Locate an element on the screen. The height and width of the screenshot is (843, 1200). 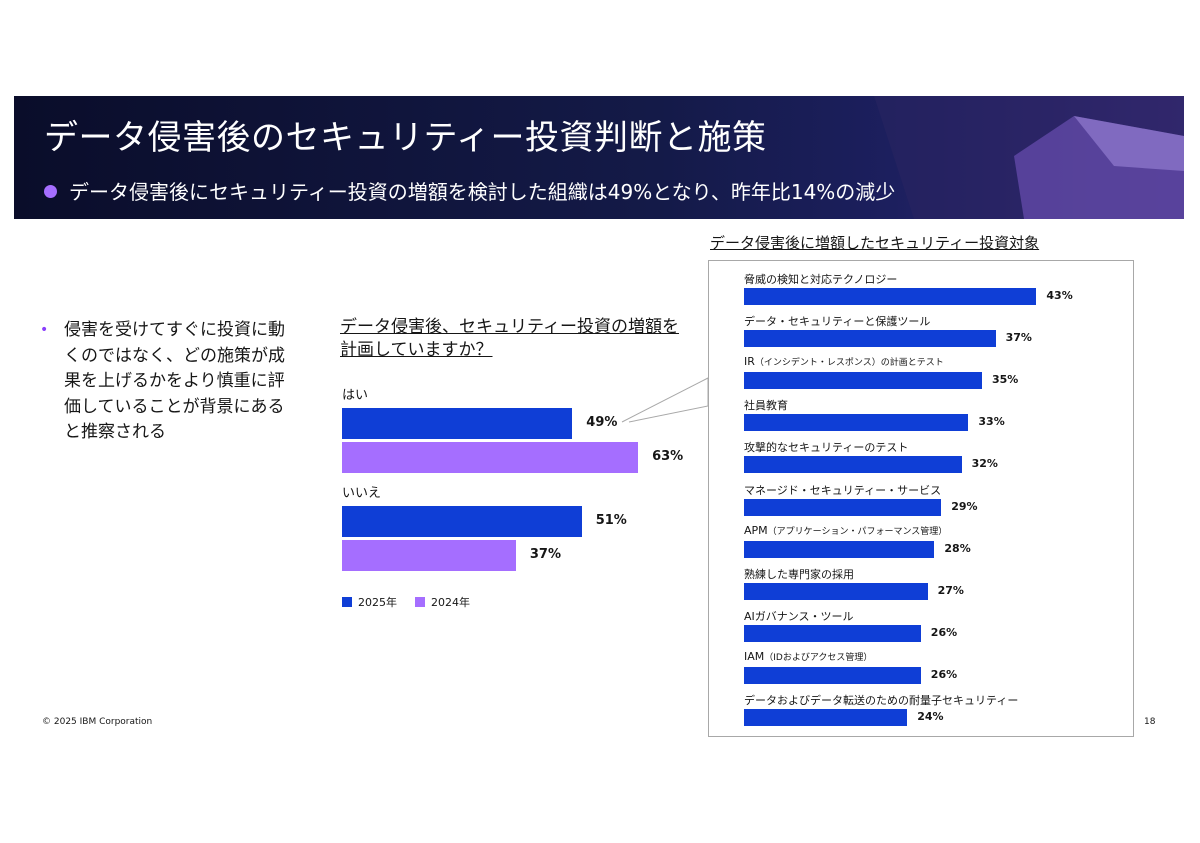
legend-swatch-2024 is located at coordinates (420, 602).